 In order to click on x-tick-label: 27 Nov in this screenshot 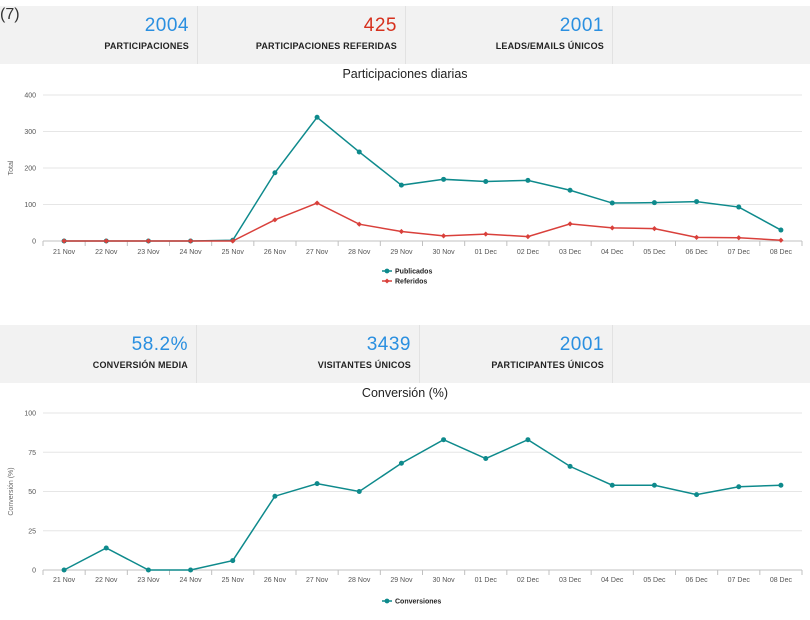, I will do `click(317, 252)`.